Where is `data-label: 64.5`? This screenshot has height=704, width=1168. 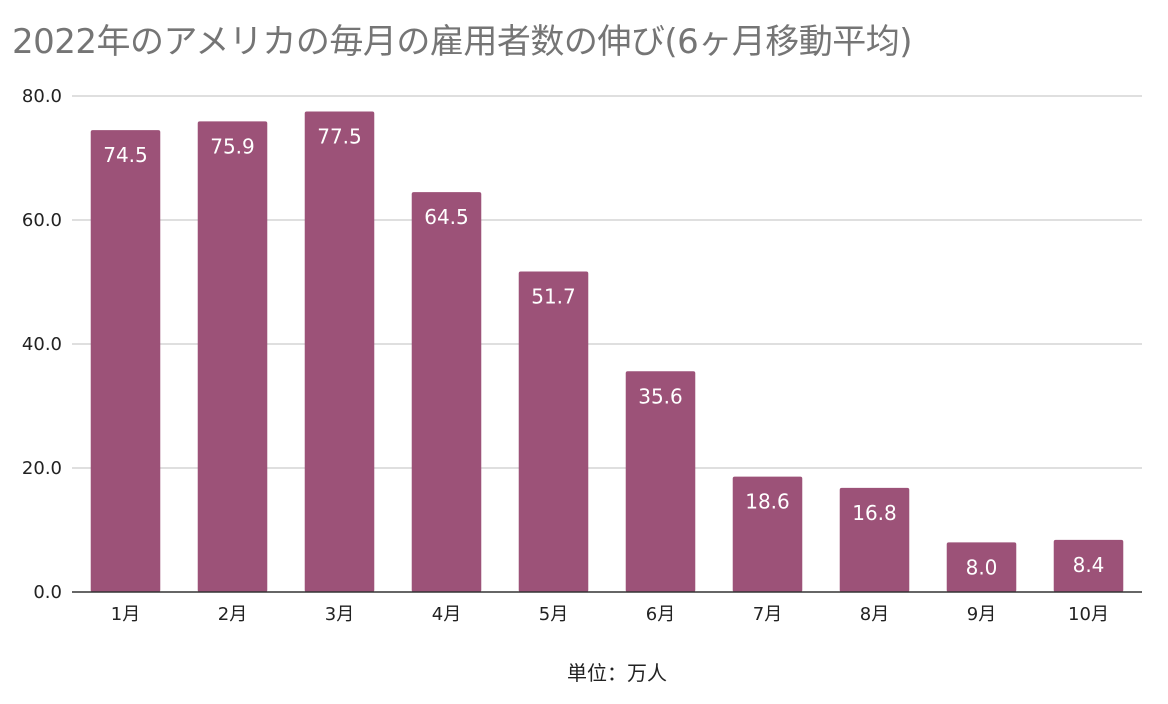
data-label: 64.5 is located at coordinates (446, 217).